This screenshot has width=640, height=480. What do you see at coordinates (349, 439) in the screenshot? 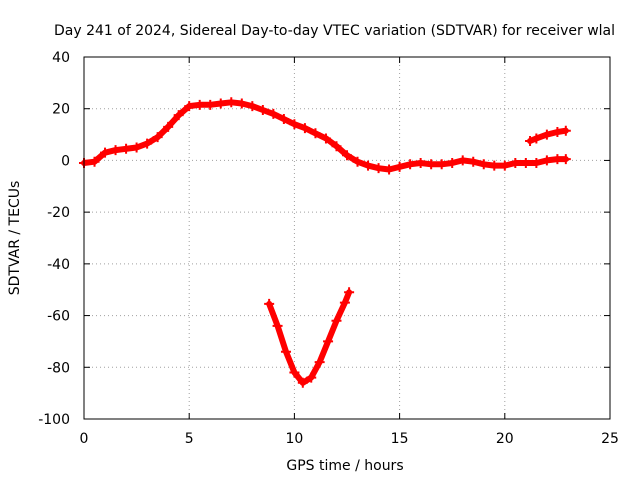
I see `x-tick-labels: 0 5 10 15 20 25` at bounding box center [349, 439].